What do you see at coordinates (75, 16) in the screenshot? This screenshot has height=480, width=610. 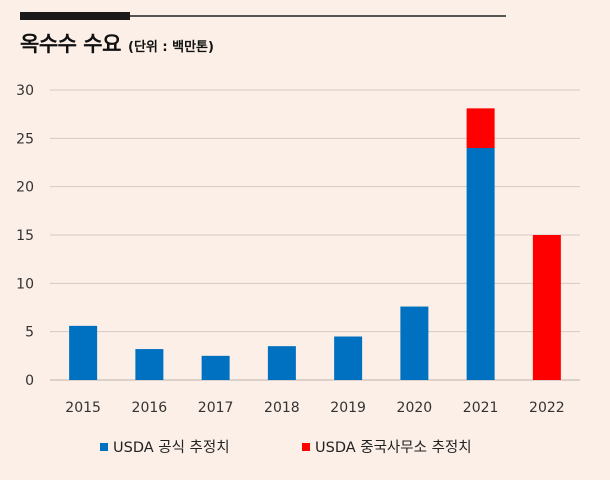 I see `header-accent-bar` at bounding box center [75, 16].